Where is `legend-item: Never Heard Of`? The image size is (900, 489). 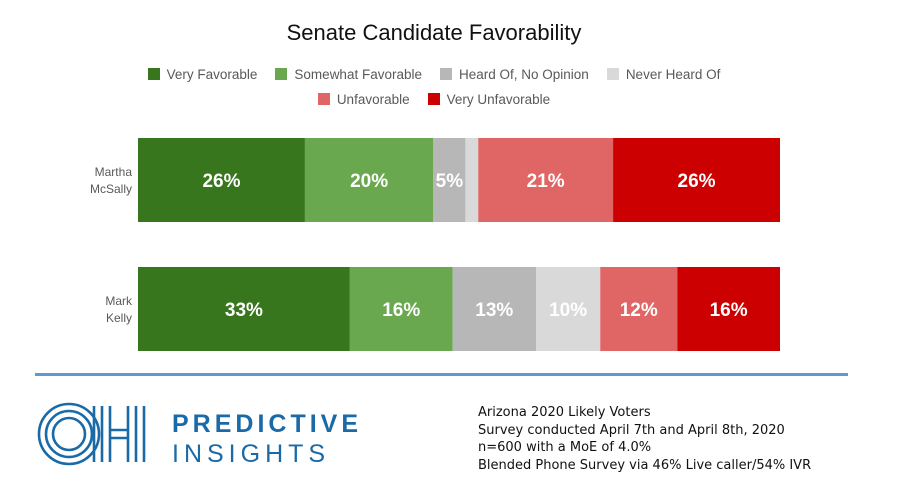
legend-item: Never Heard Of is located at coordinates (663, 74).